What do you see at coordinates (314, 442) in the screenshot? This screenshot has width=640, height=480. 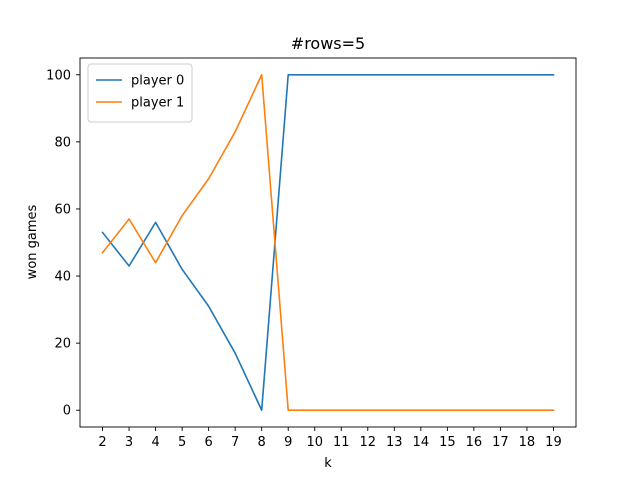 I see `x-tick-label: 10` at bounding box center [314, 442].